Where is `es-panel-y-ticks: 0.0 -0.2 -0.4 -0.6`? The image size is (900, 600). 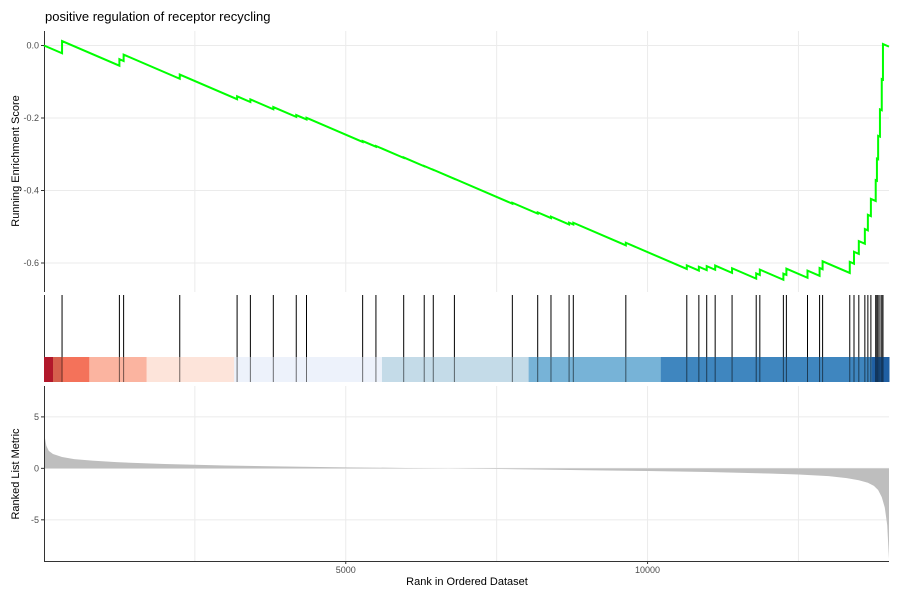
es-panel-y-ticks: 0.0 -0.2 -0.4 -0.6 is located at coordinates (33, 154).